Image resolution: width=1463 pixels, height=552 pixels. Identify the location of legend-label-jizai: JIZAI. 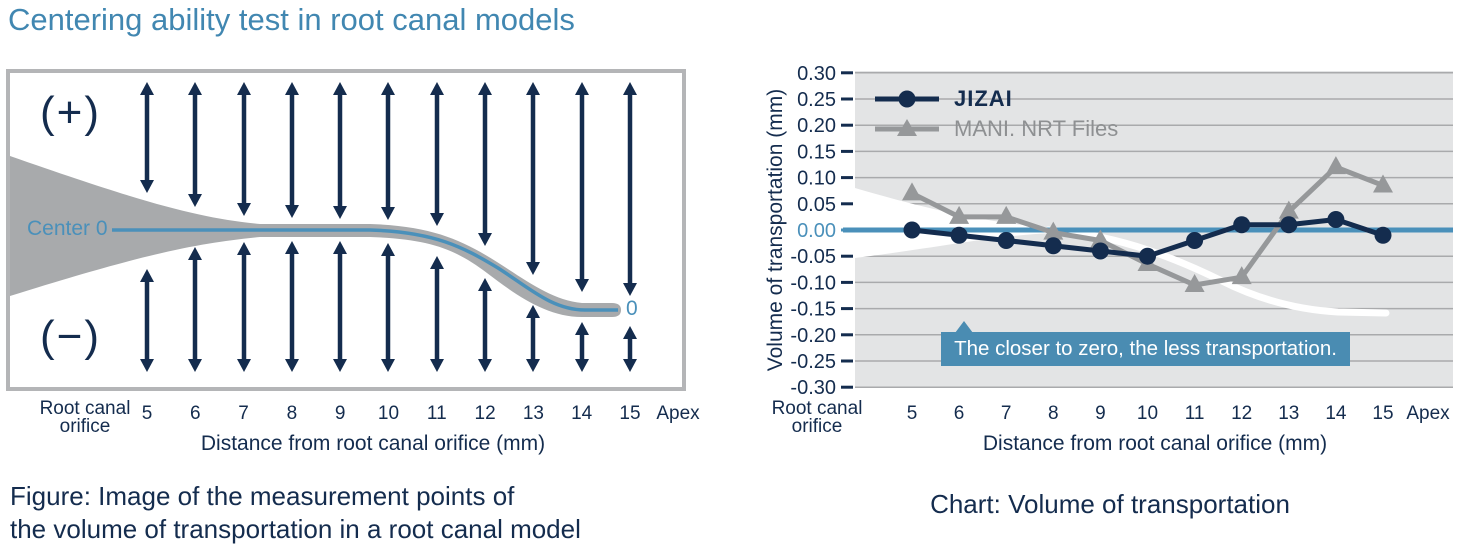
(983, 98).